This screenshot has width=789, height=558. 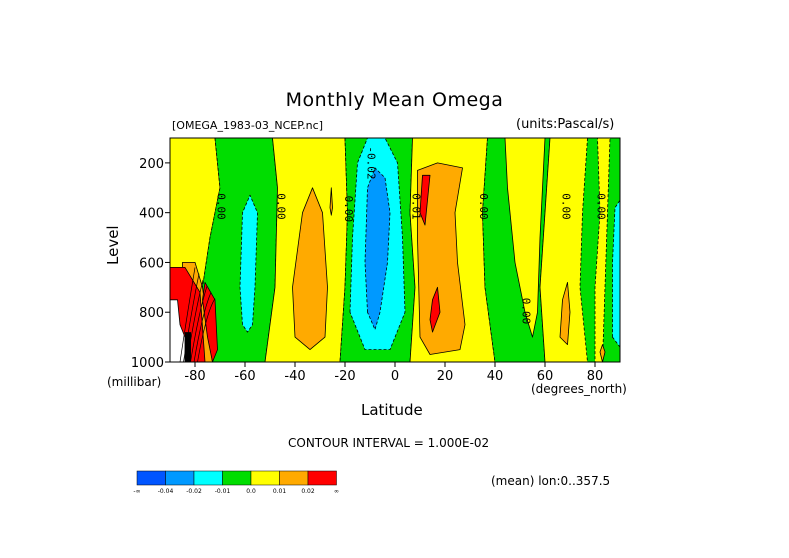 I want to click on y-tick-label: 400, so click(x=151, y=214).